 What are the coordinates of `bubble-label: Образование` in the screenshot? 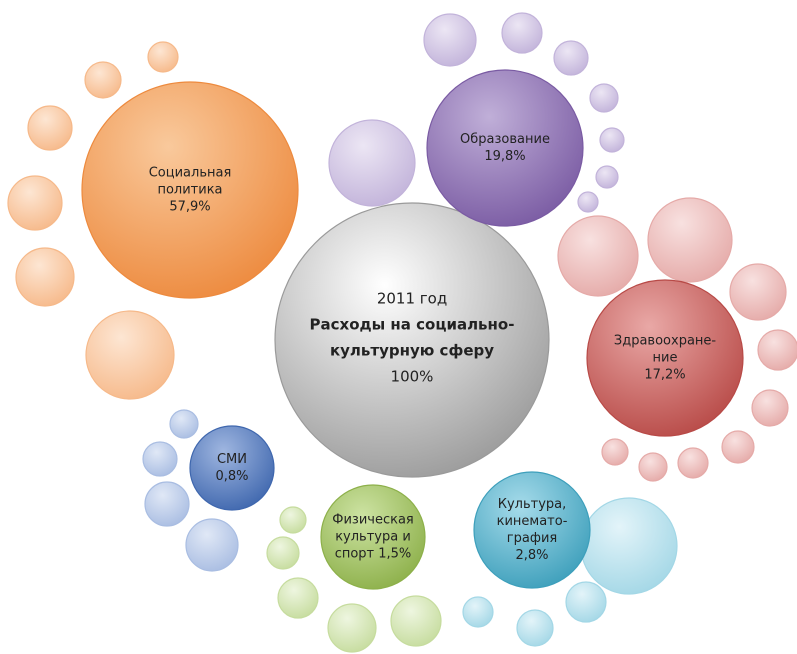 It's located at (505, 139).